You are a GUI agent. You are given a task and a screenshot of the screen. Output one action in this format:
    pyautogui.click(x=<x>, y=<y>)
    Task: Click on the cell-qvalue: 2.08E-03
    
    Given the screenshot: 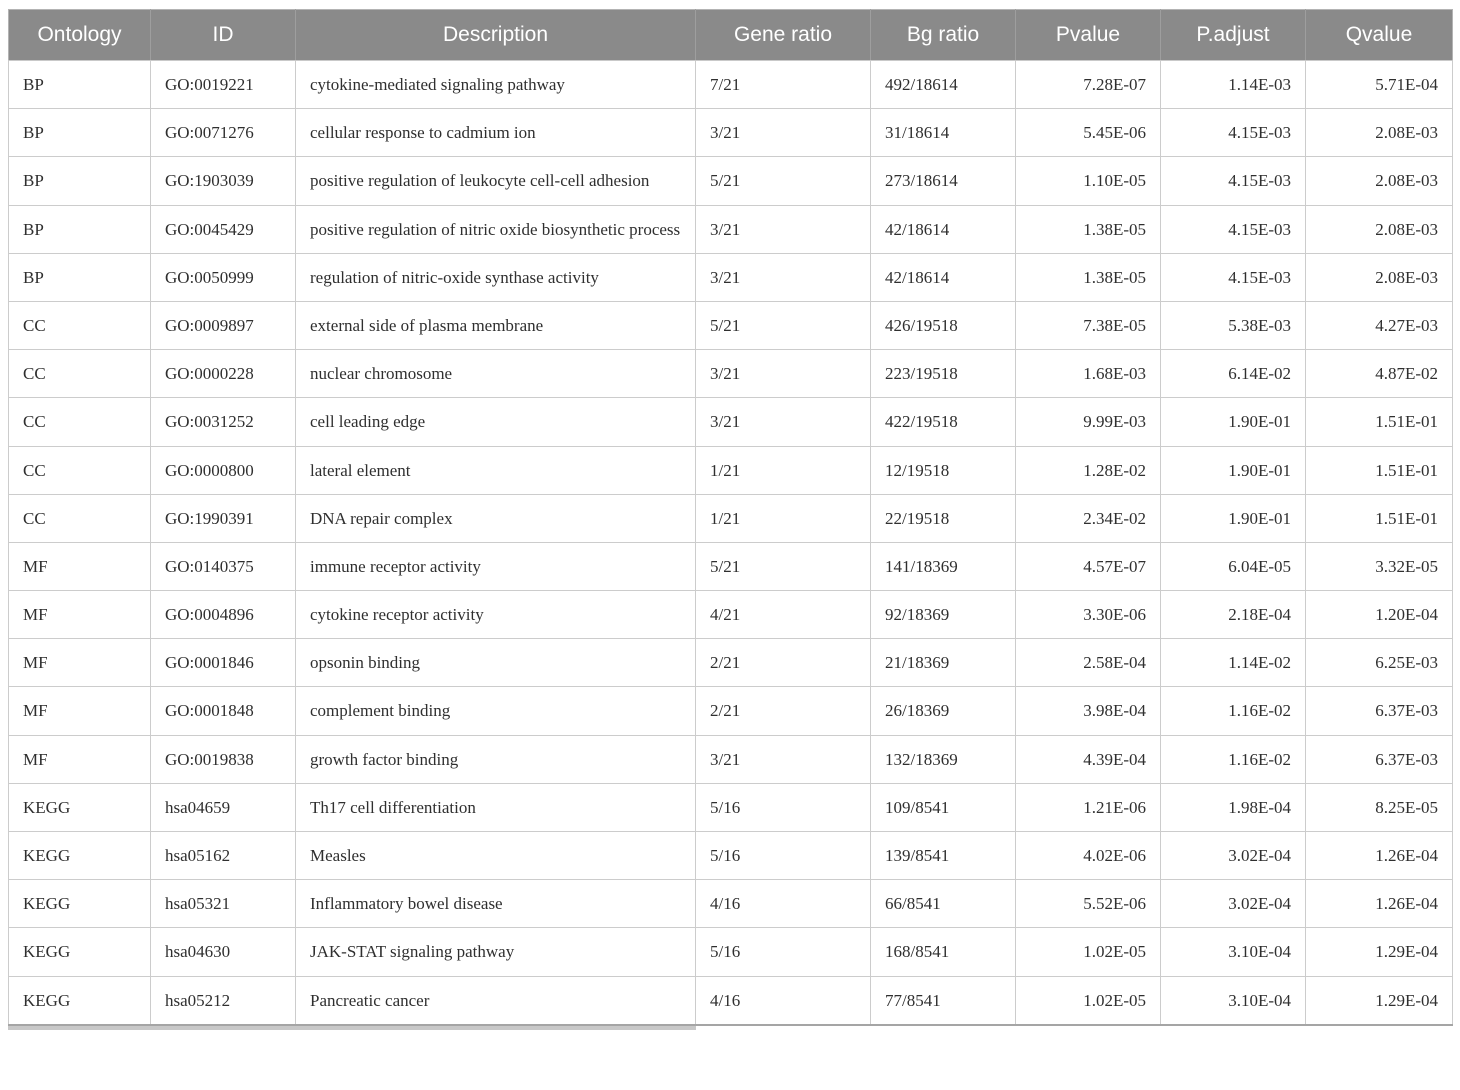 What is the action you would take?
    pyautogui.click(x=1379, y=277)
    